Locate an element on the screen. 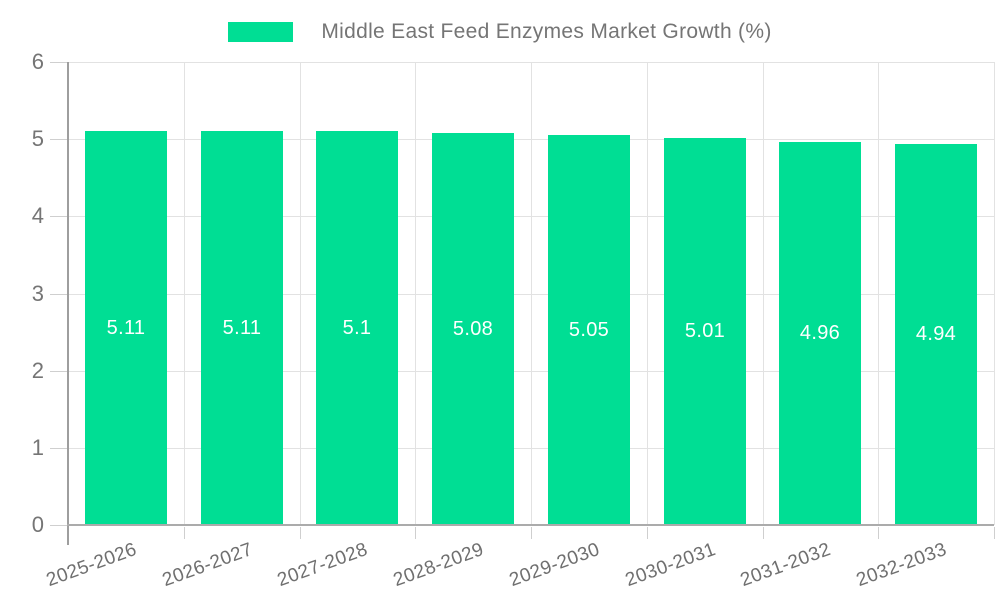 The image size is (1000, 600). bar-2032-2033: 4.94 is located at coordinates (936, 334).